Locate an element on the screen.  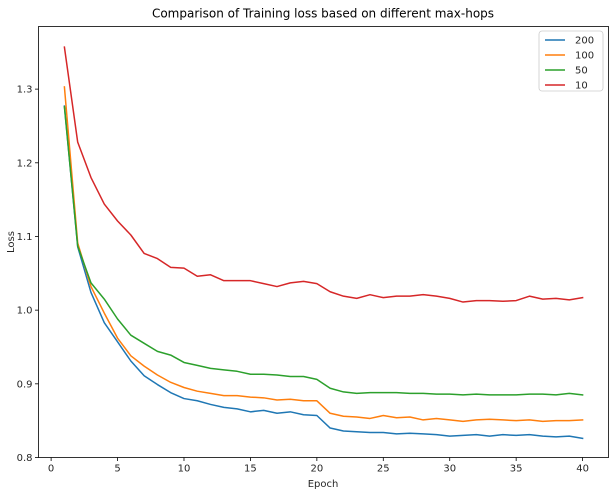
y-axis-ticks: 0.8 0.9 1.0 1.1 1.2 1.3 is located at coordinates (28, 274).